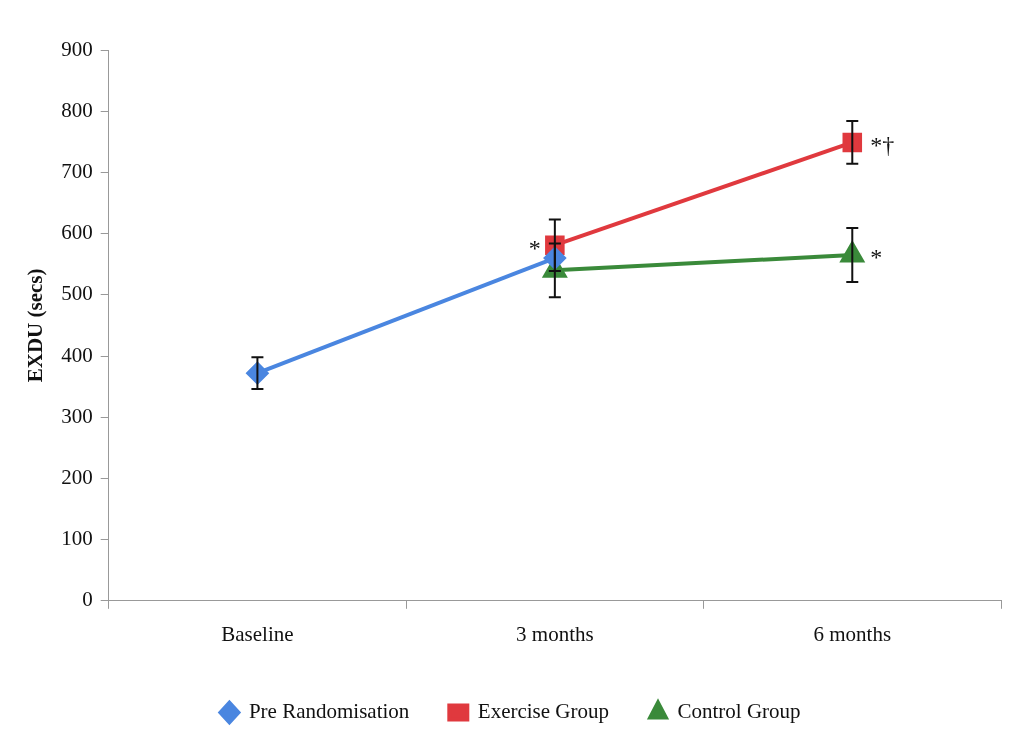  What do you see at coordinates (87, 599) in the screenshot?
I see `y-tick-label: 0` at bounding box center [87, 599].